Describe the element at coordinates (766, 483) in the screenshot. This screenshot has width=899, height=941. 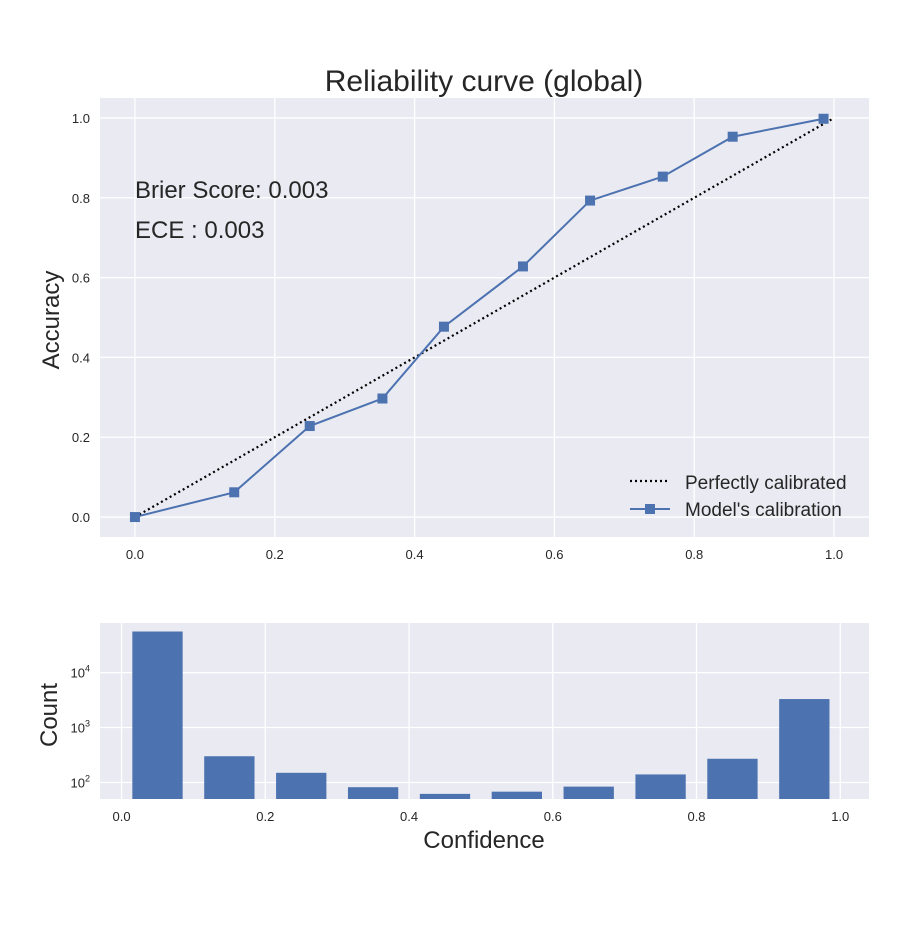
I see `legend-perfect-label: Perfectly calibrated` at that location.